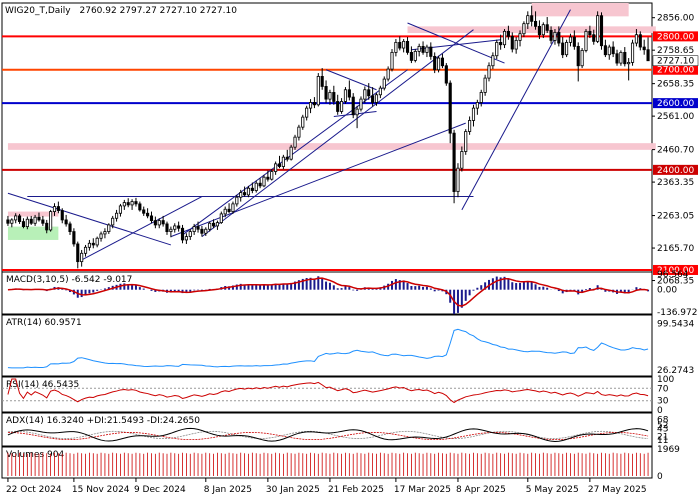 This screenshot has height=500, width=700. I want to click on level-label: 2400.00, so click(675, 171).